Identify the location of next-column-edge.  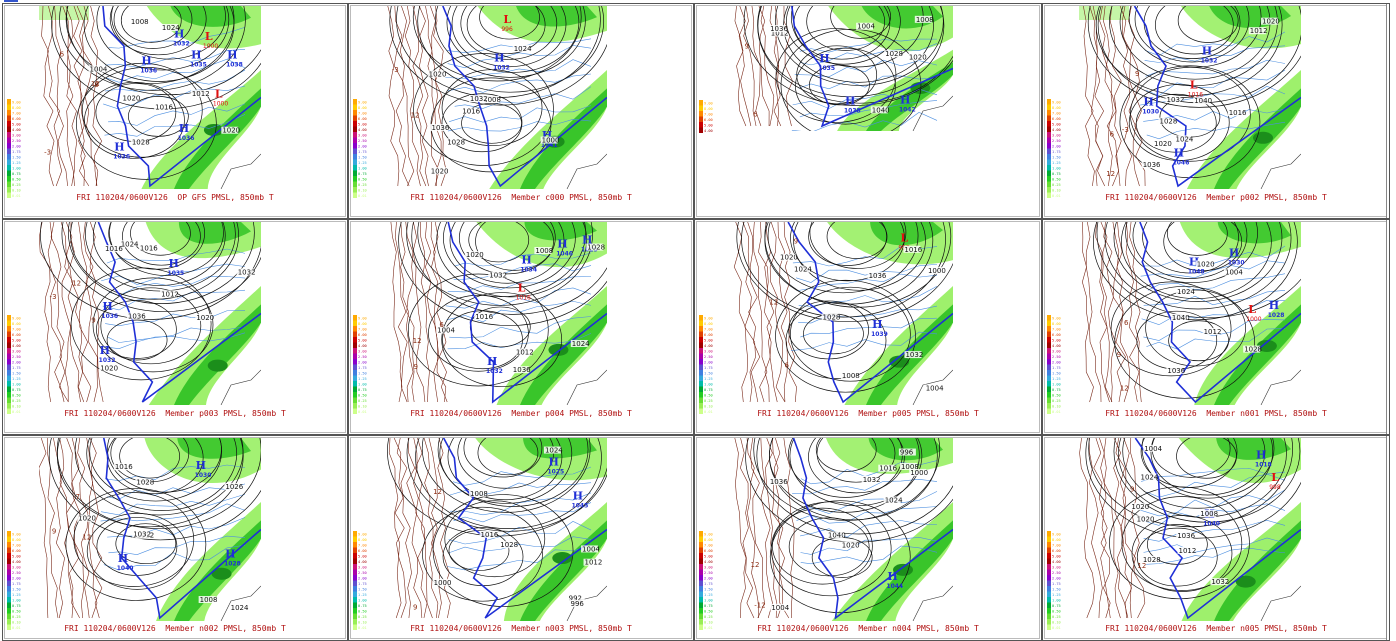
(1387, 111).